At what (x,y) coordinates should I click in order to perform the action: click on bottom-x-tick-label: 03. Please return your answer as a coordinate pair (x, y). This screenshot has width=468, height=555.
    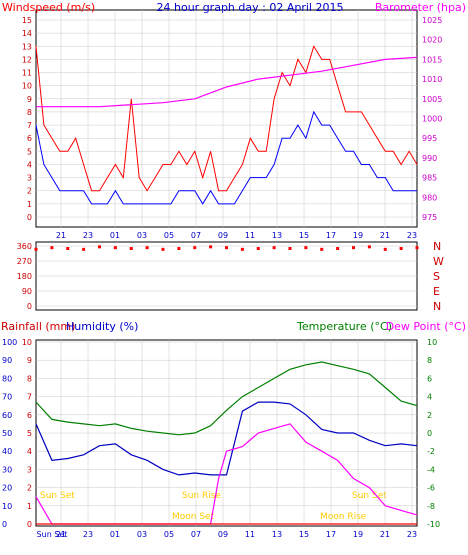
    Looking at the image, I should click on (142, 534).